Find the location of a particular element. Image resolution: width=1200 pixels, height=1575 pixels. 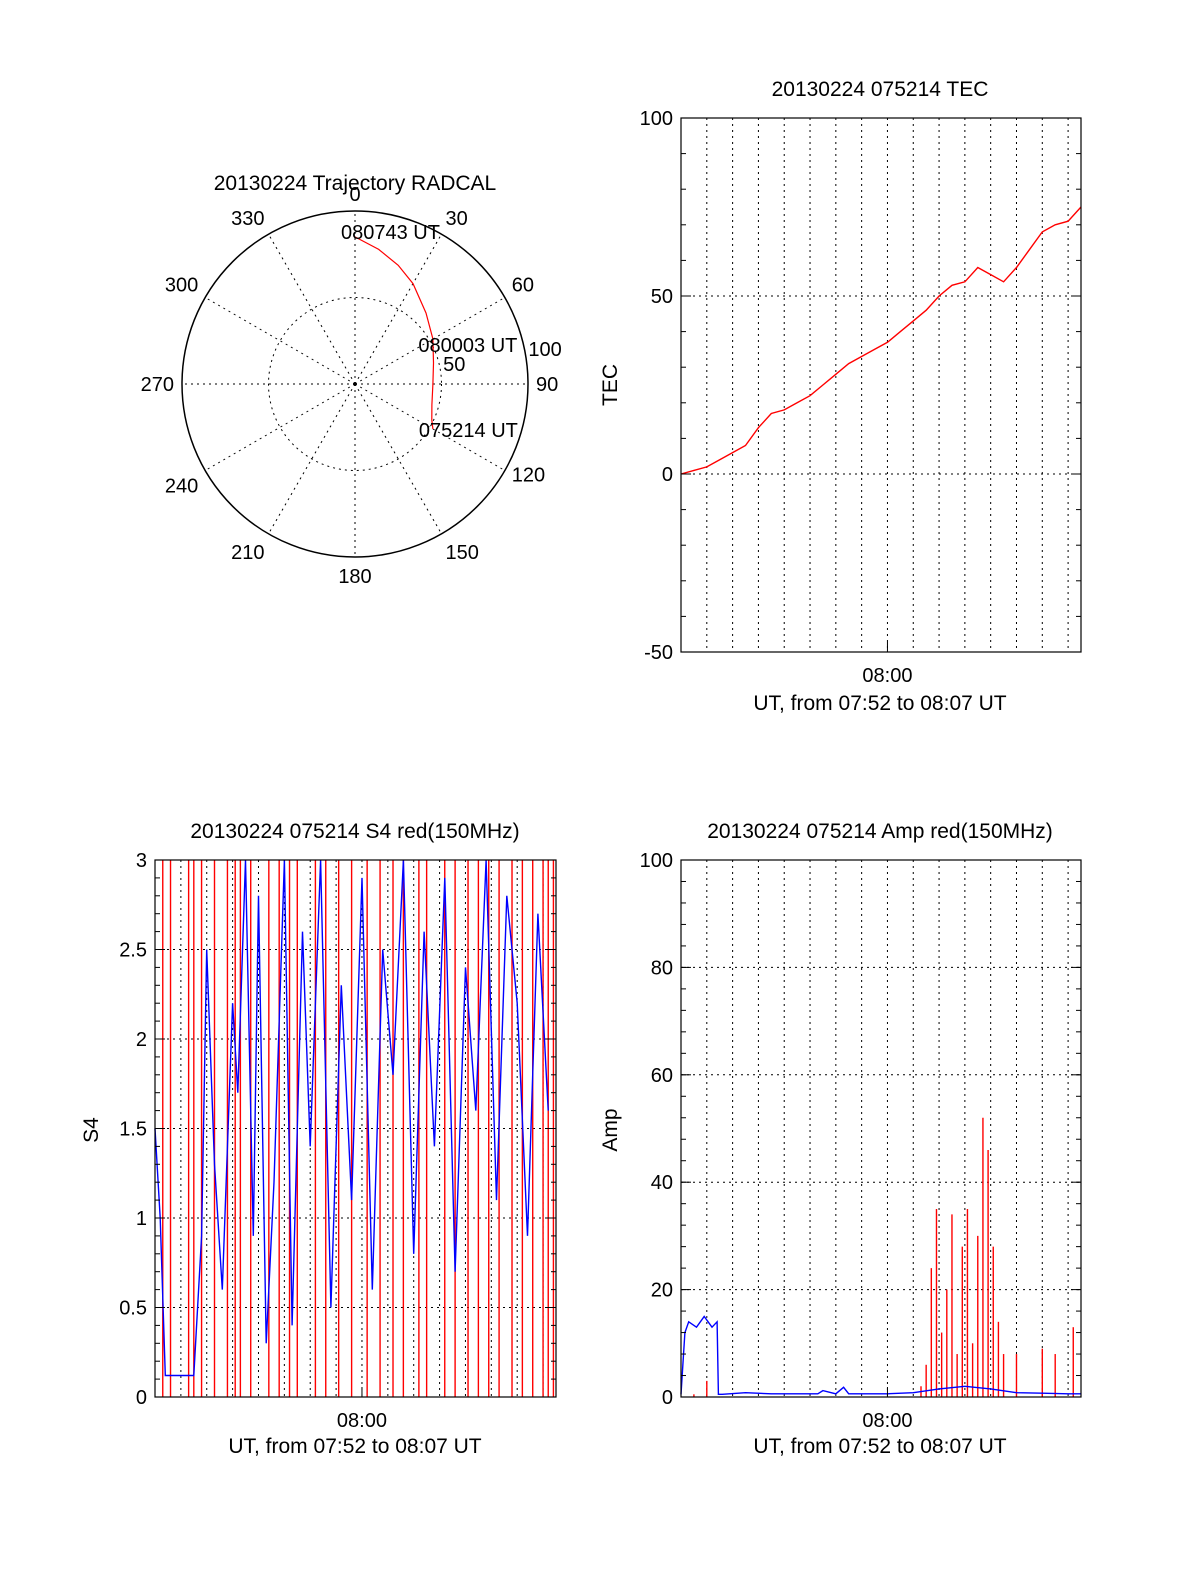

polar-grid is located at coordinates (355, 384).